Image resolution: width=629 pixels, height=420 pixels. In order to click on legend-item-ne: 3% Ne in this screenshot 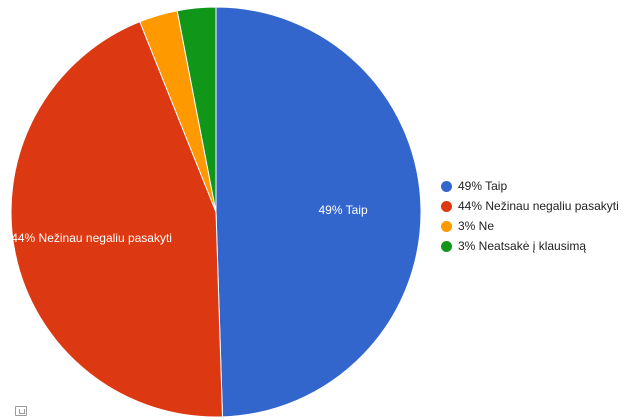, I will do `click(530, 226)`.